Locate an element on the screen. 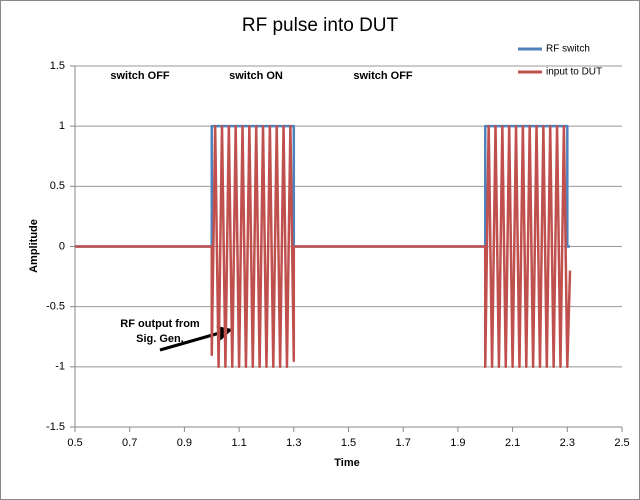  x-tick-label: 1.3 is located at coordinates (293, 443).